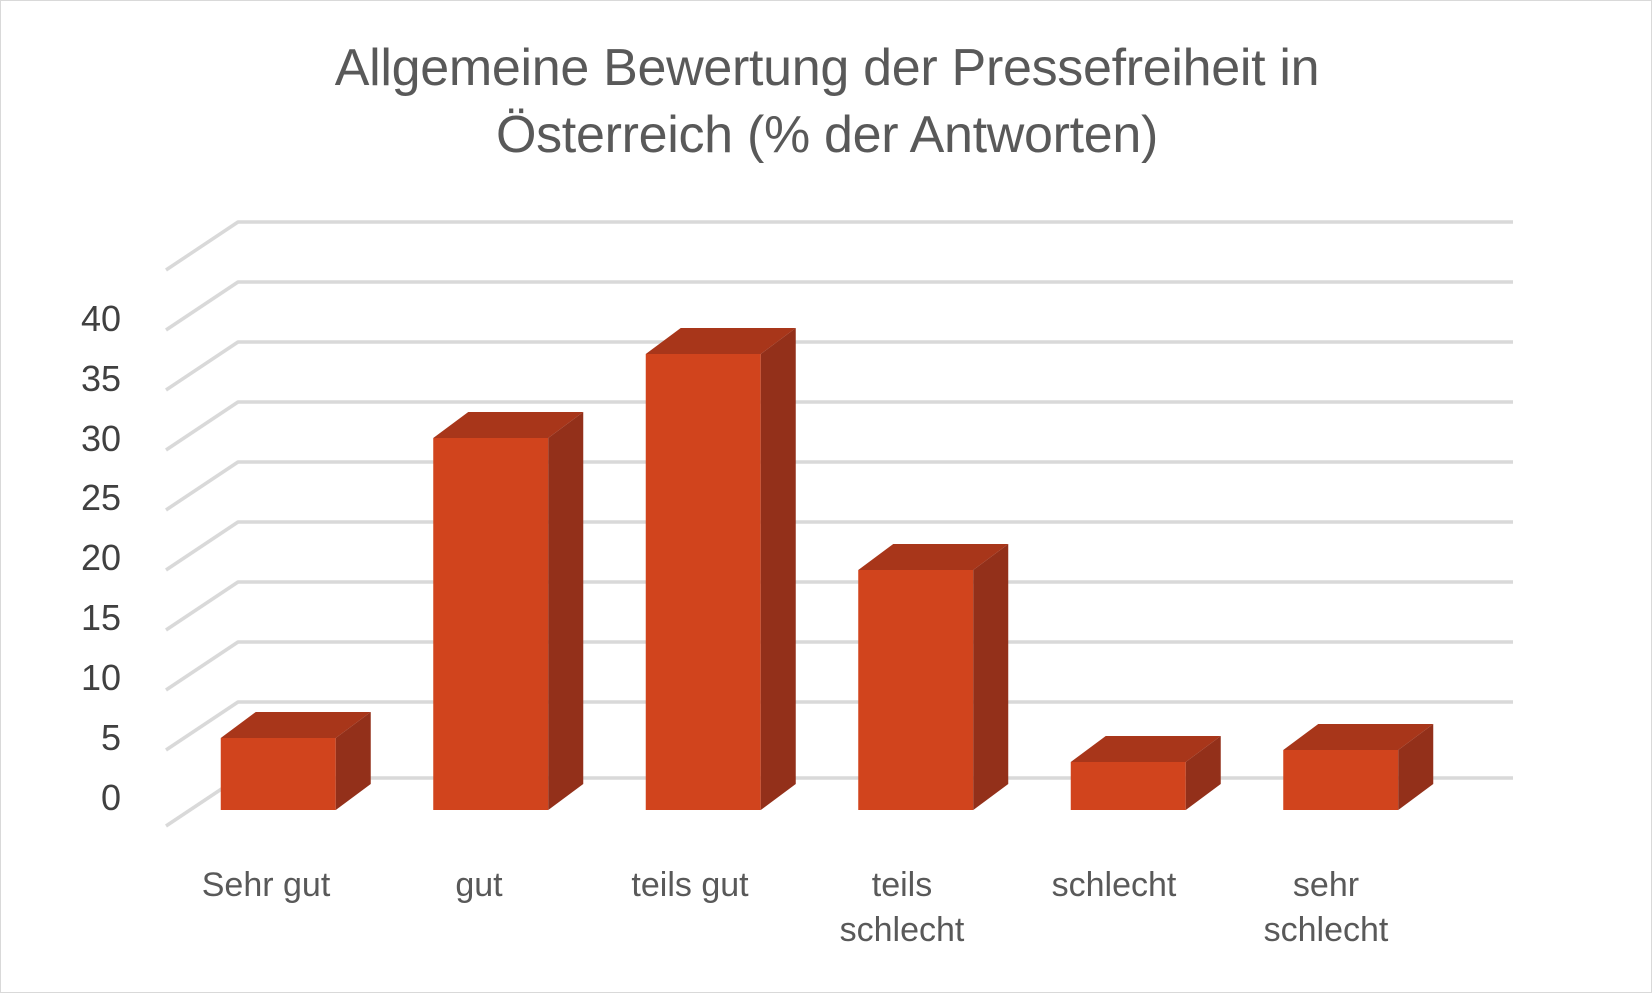  I want to click on y-tick-label: 20, so click(100, 557).